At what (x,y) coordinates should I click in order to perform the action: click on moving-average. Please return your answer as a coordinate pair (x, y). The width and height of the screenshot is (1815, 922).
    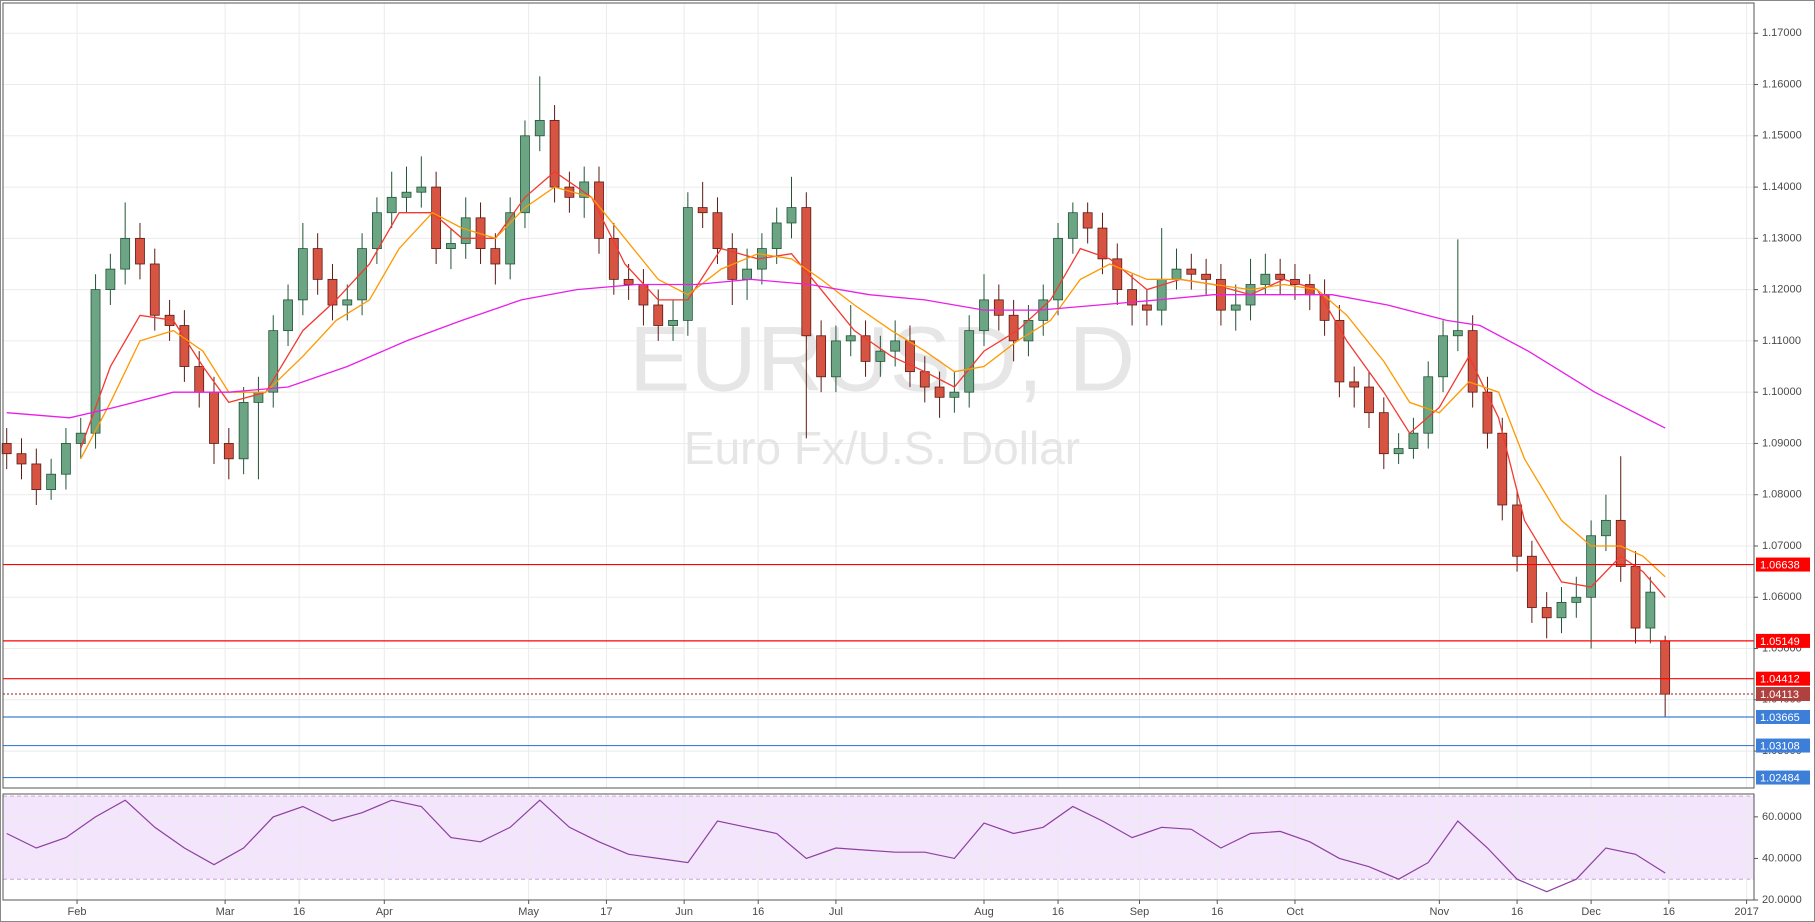
    Looking at the image, I should click on (836, 353).